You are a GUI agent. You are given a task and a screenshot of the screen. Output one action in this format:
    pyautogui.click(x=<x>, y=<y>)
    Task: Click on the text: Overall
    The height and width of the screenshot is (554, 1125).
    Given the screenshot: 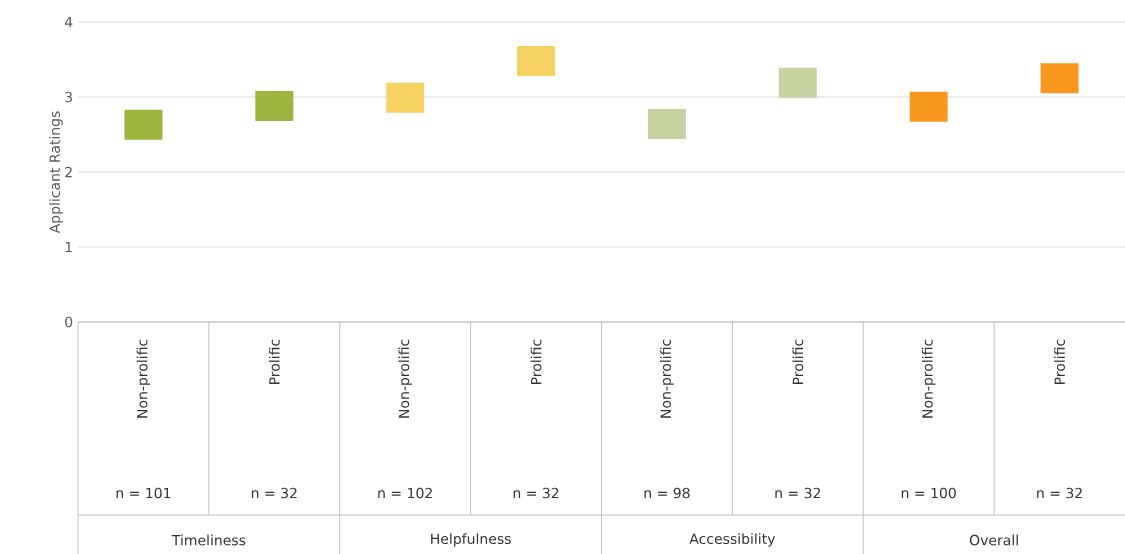 What is the action you would take?
    pyautogui.click(x=993, y=540)
    